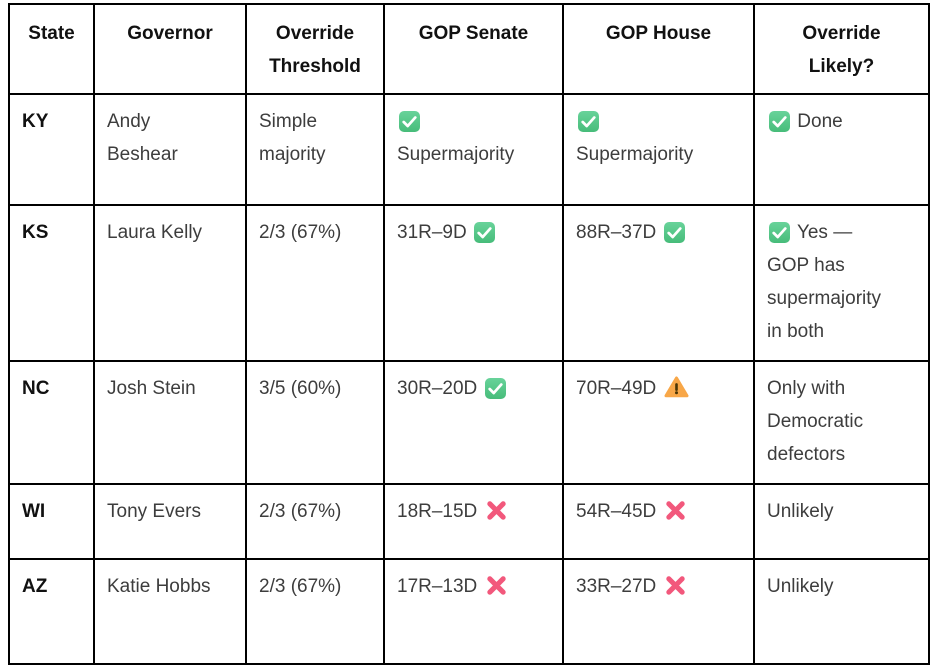 This screenshot has width=931, height=671. I want to click on cell-text: 31R–9D, so click(432, 232).